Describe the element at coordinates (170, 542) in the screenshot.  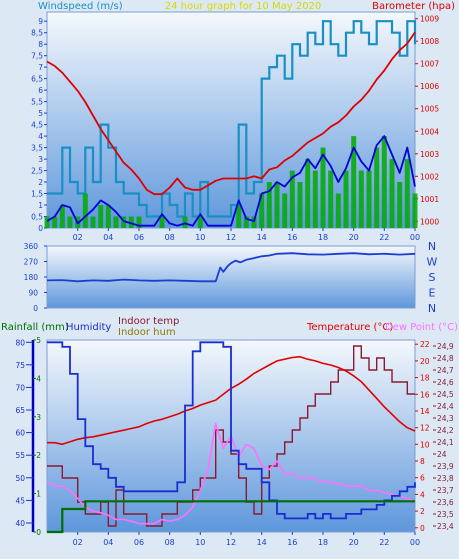
I see `time-tick-label: 08` at that location.